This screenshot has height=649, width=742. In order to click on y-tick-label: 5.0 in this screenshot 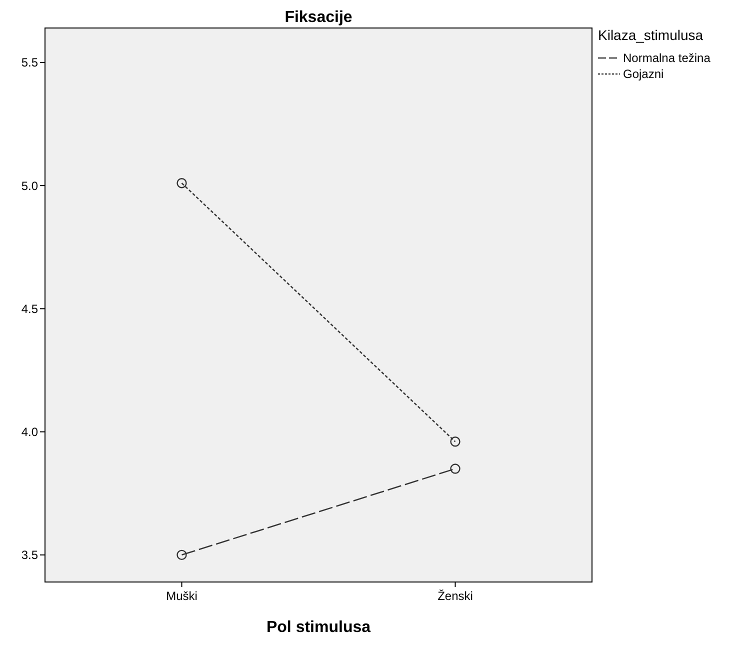, I will do `click(29, 185)`.